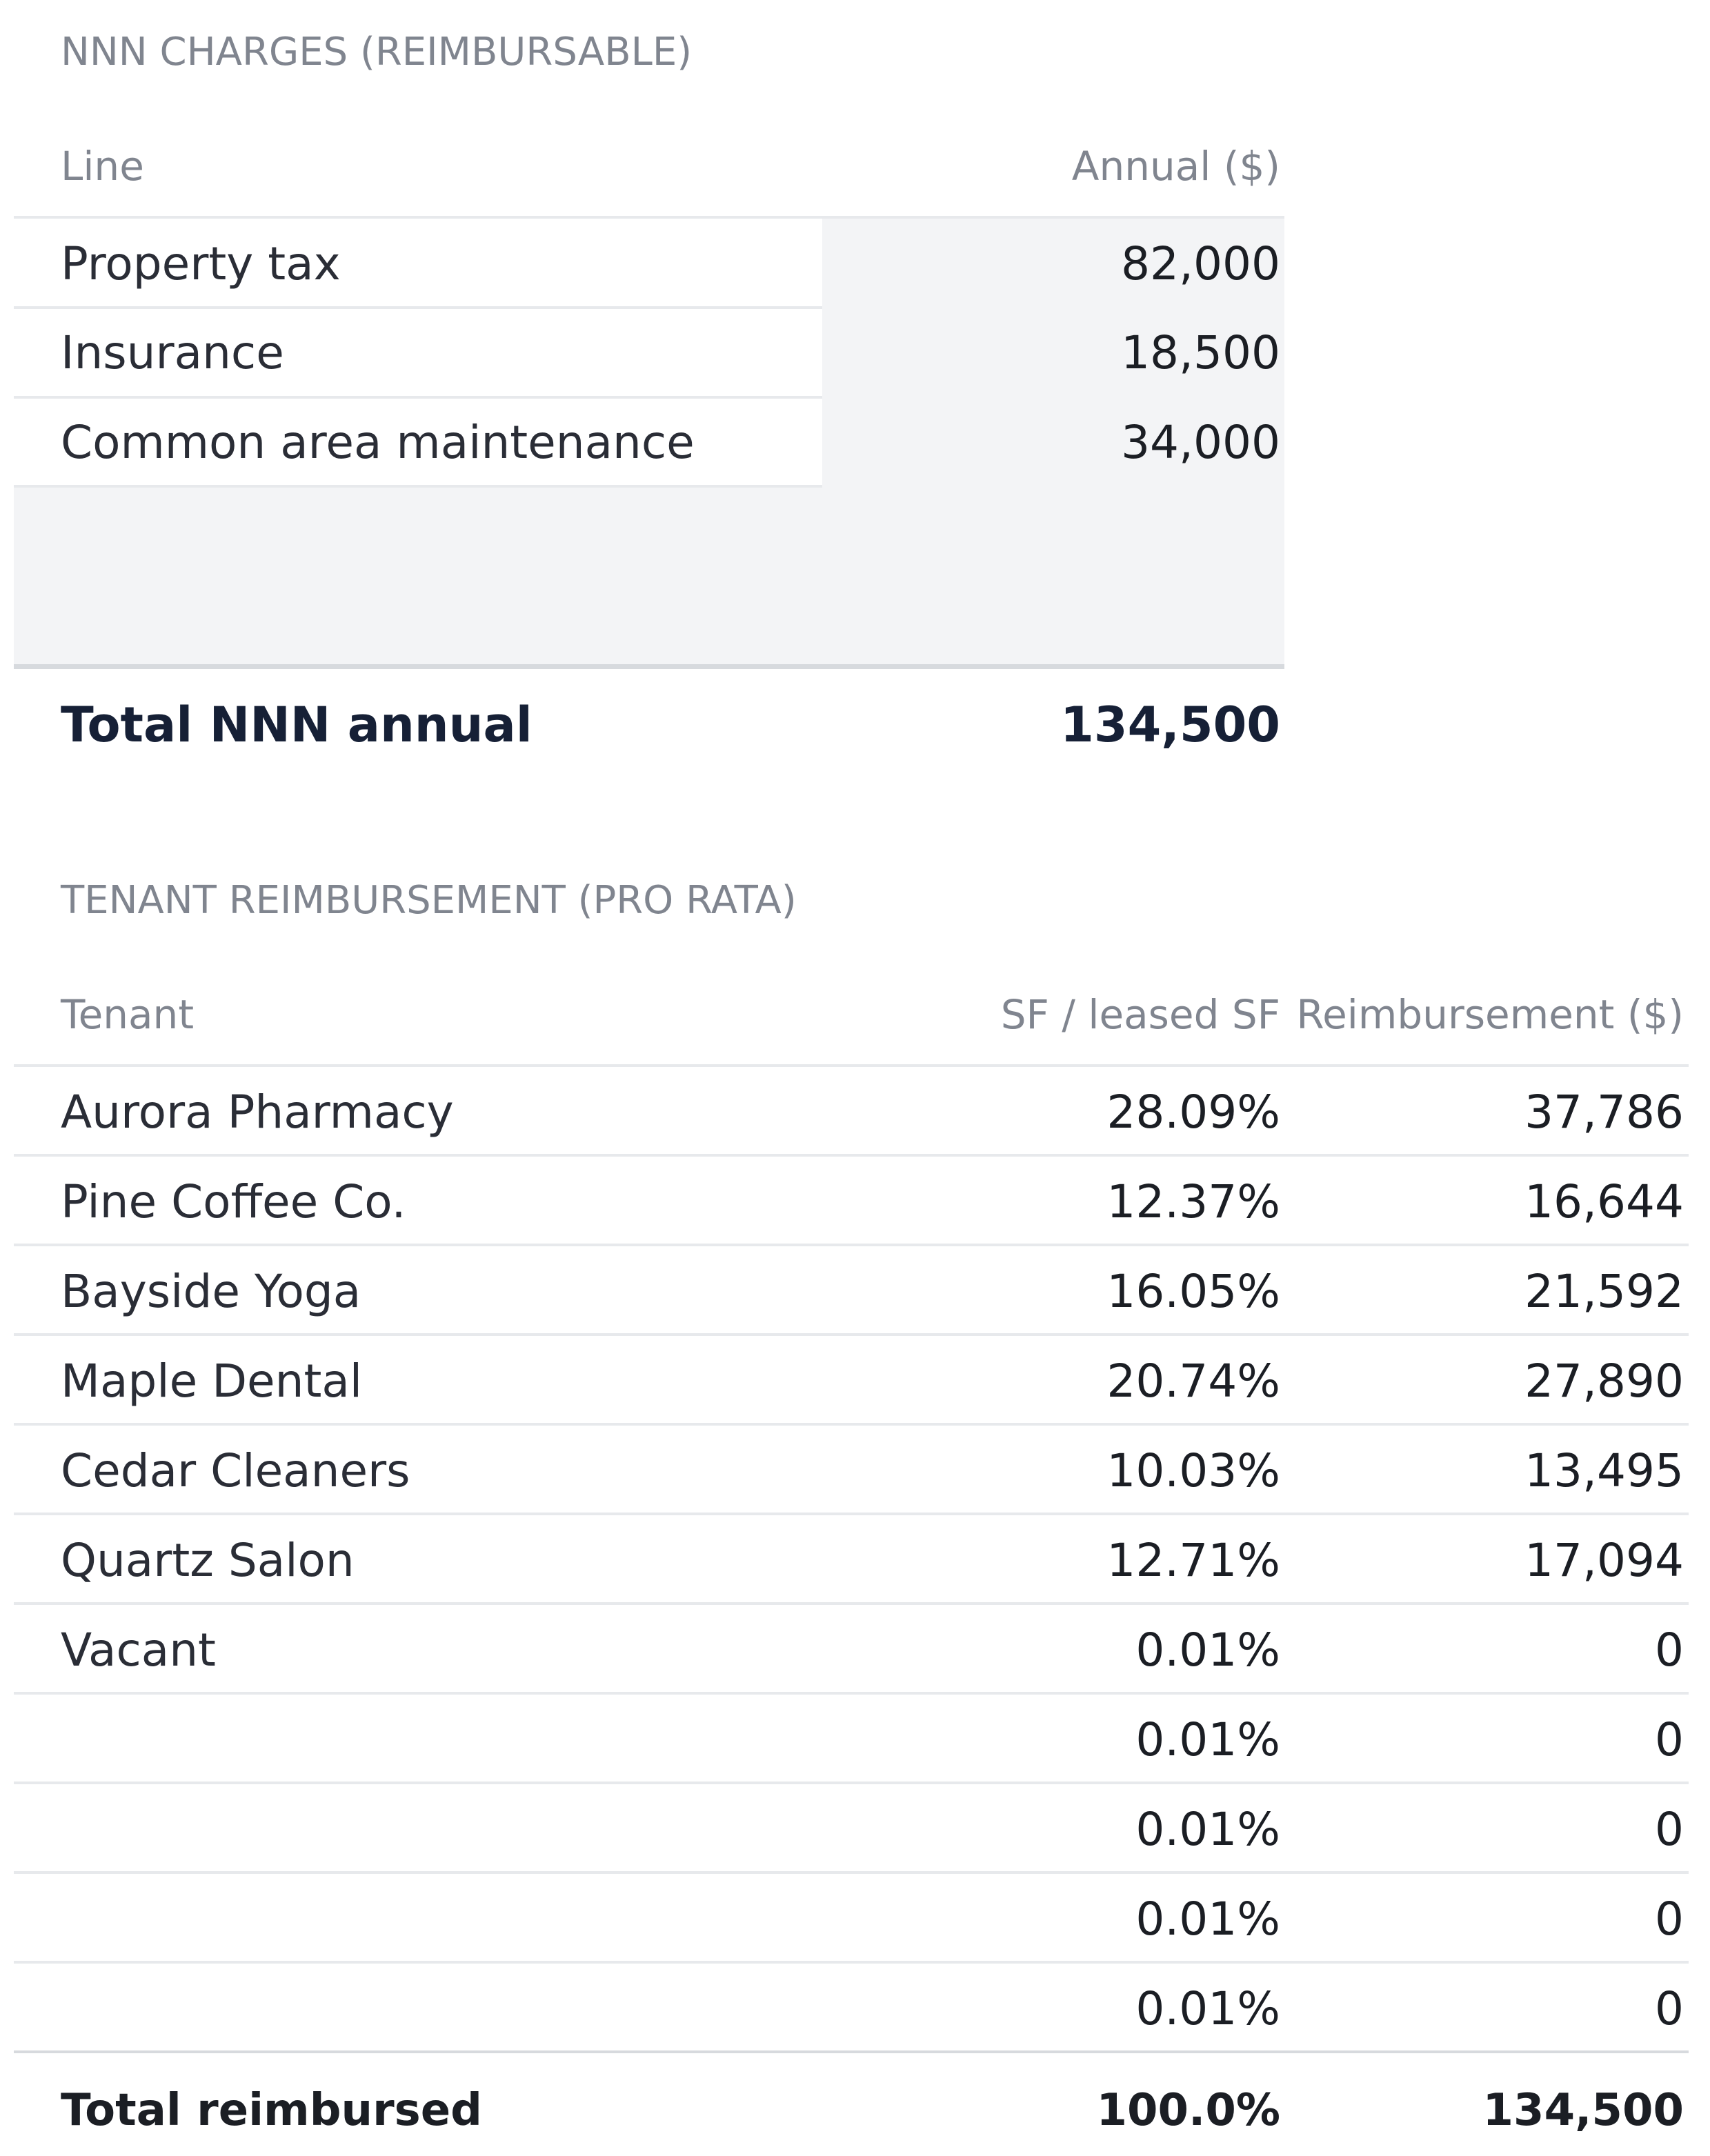 The height and width of the screenshot is (2156, 1710). Describe the element at coordinates (1604, 1201) in the screenshot. I see `tenant-reimb-pine-coffee: 16,644` at that location.